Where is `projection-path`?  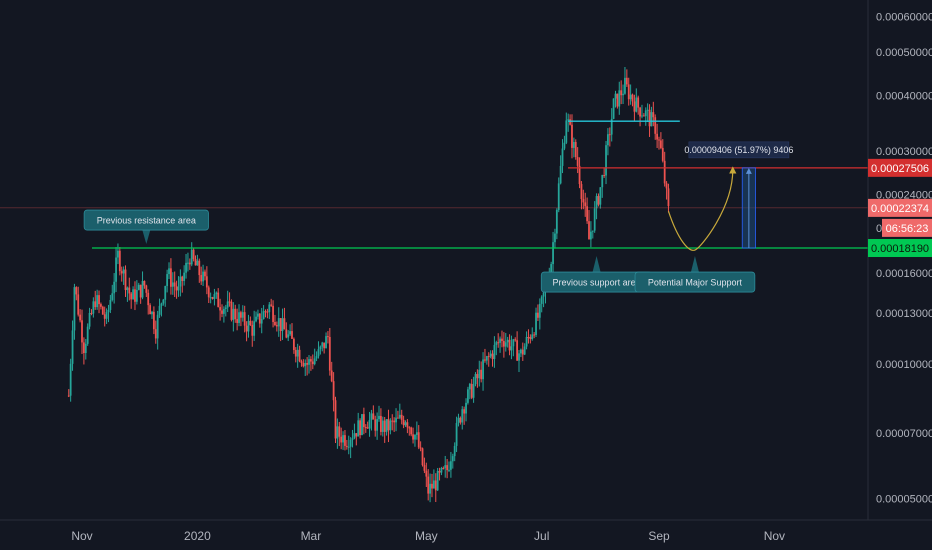
projection-path is located at coordinates (702, 208).